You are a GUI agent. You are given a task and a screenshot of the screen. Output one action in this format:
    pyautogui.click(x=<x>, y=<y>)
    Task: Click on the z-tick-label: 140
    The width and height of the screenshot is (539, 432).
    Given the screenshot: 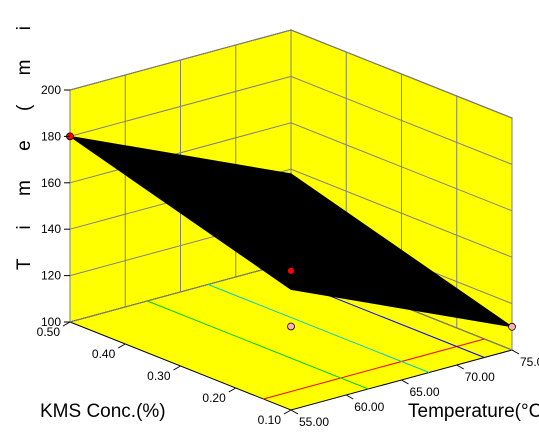 What is the action you would take?
    pyautogui.click(x=51, y=229)
    